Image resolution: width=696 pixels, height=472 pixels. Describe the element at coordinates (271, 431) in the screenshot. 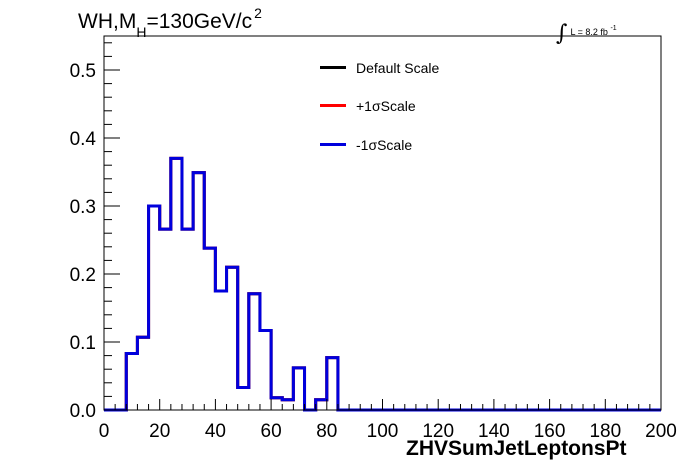

I see `x-tick-label: 60` at that location.